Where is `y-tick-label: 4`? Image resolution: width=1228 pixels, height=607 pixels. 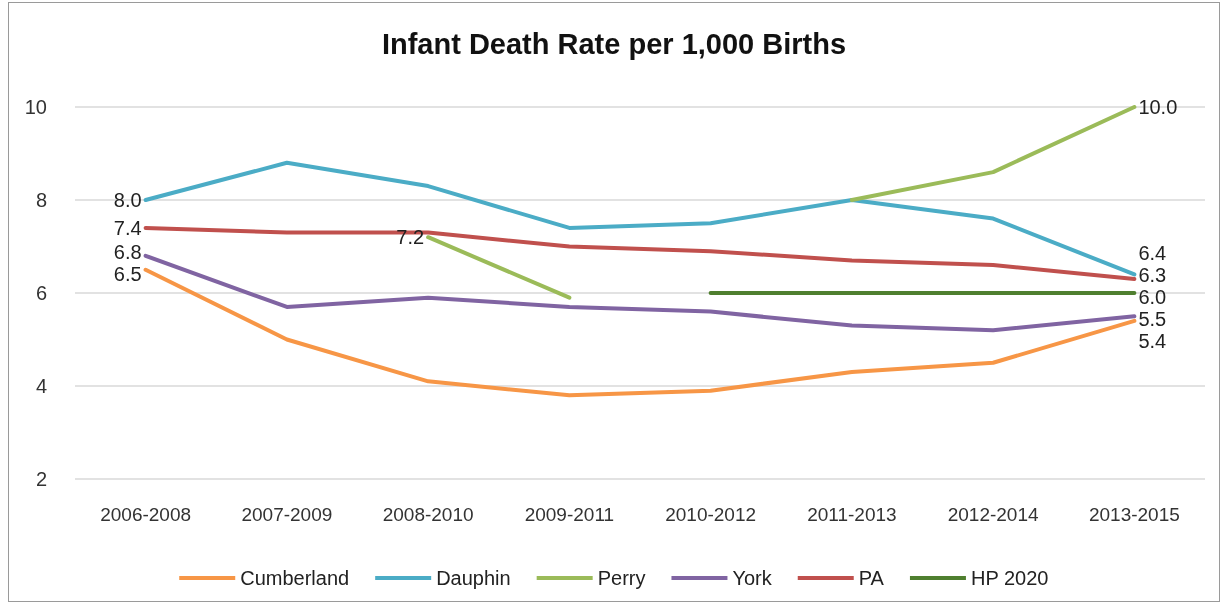
y-tick-label: 4 is located at coordinates (41, 386).